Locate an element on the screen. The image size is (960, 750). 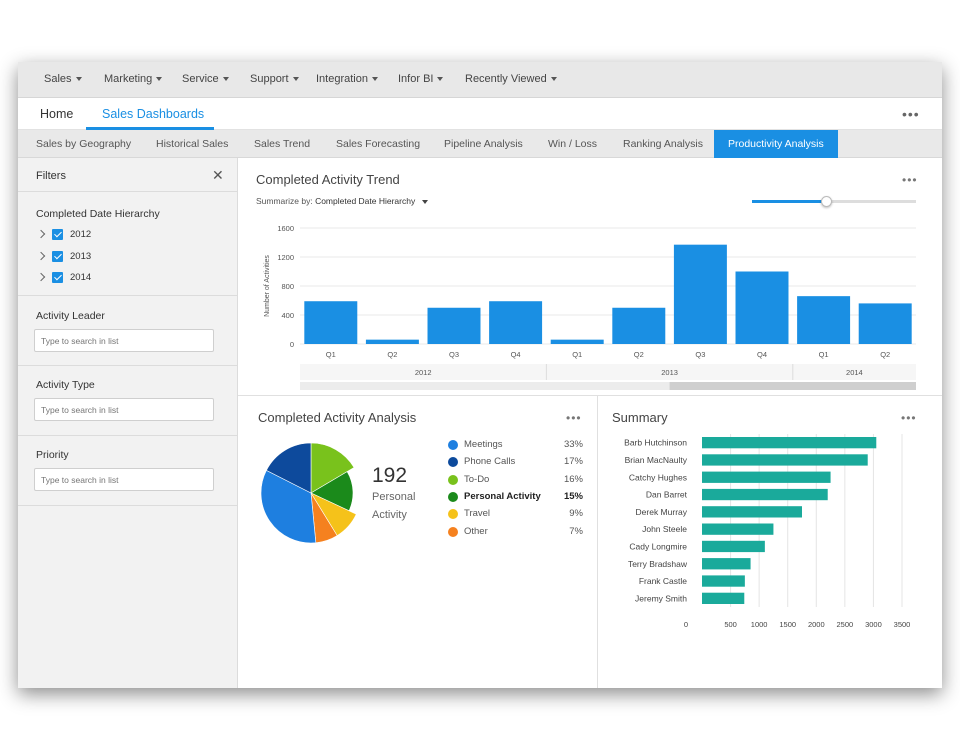
trend-more-icon: ••• is located at coordinates (910, 180).